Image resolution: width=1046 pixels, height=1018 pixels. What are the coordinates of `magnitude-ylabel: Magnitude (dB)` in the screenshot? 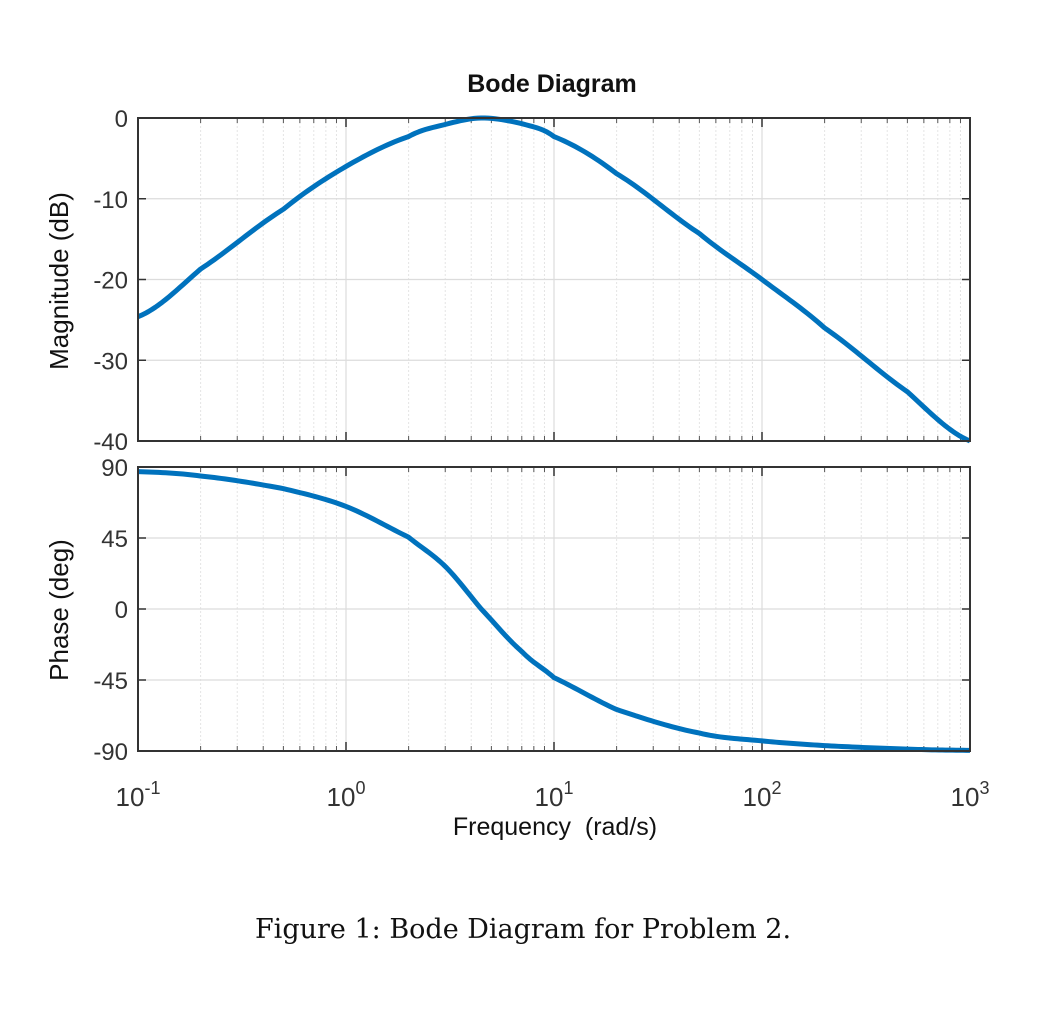 It's located at (59, 281).